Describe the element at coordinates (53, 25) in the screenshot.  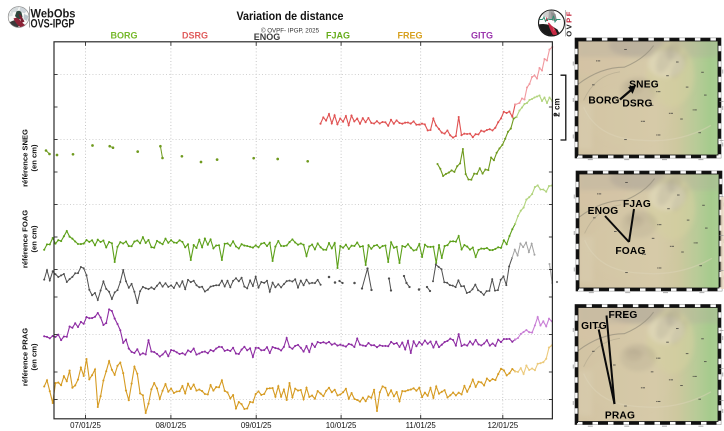
I see `svg-text: OVS-IPGP` at that location.